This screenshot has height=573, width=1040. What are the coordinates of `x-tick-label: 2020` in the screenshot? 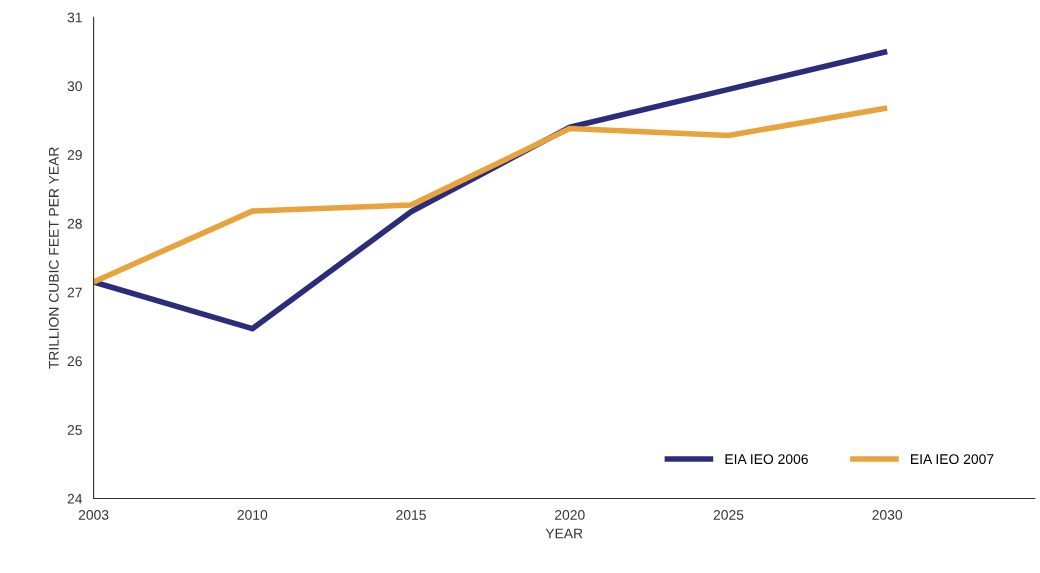 It's located at (570, 514).